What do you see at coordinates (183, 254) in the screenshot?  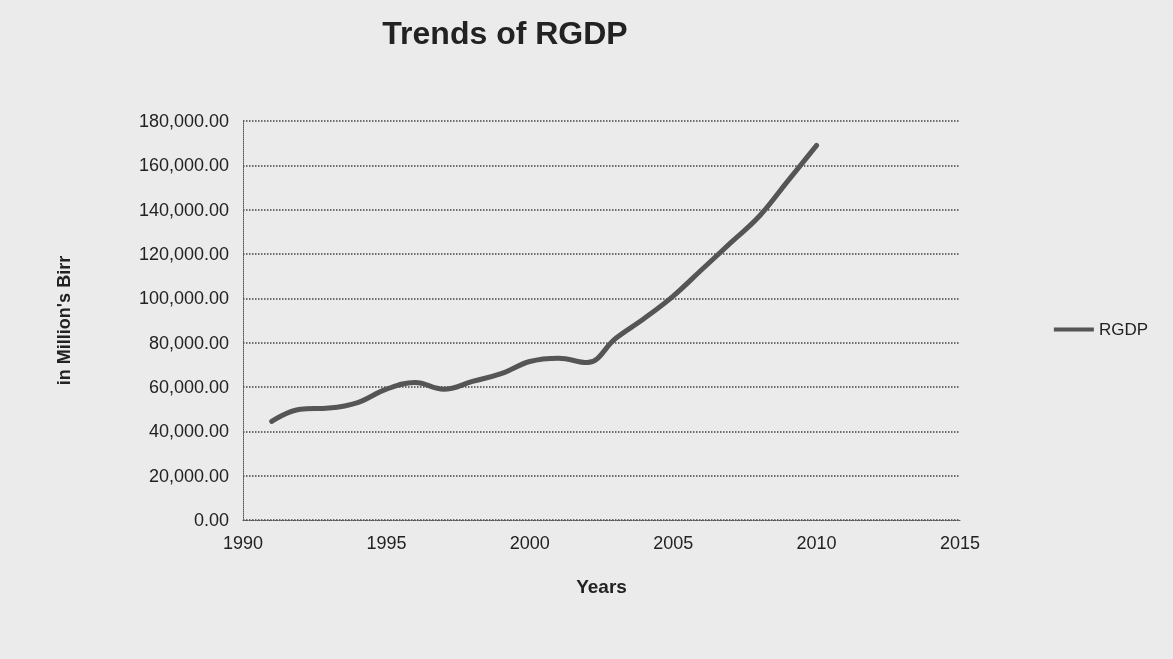 I see `y-tick-label: 120,000.00` at bounding box center [183, 254].